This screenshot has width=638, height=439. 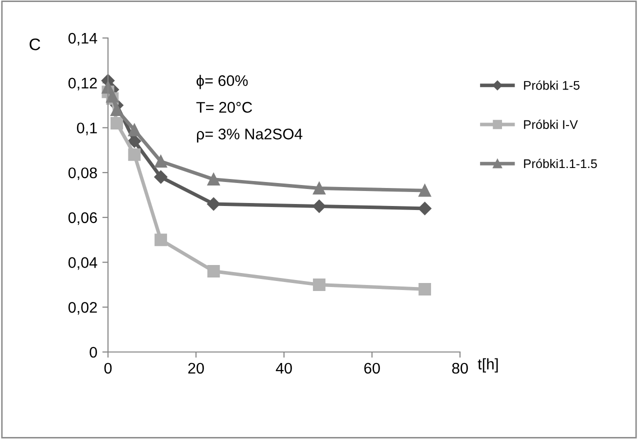 What do you see at coordinates (82, 308) in the screenshot?
I see `y-tick-label: 0,02` at bounding box center [82, 308].